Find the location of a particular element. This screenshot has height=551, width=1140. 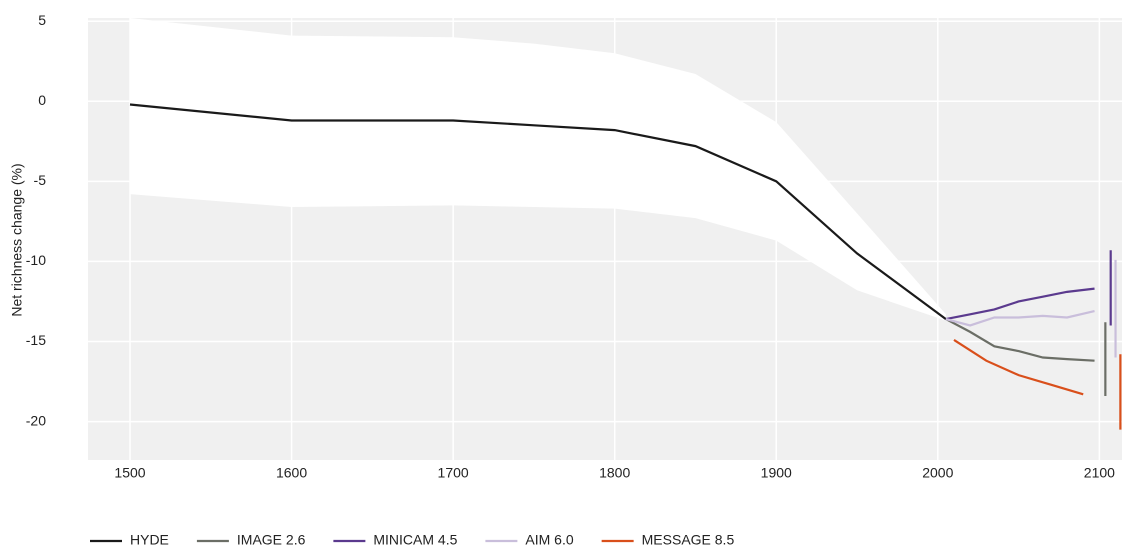

x-tick-label: 1900 is located at coordinates (776, 473).